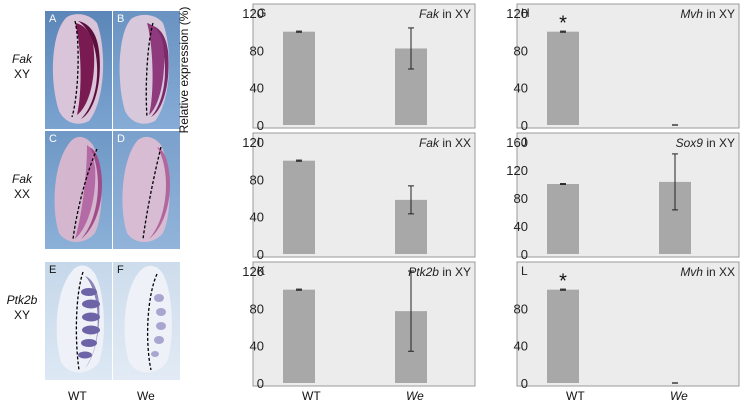  What do you see at coordinates (146, 190) in the screenshot?
I see `image-panel-d: D` at bounding box center [146, 190].